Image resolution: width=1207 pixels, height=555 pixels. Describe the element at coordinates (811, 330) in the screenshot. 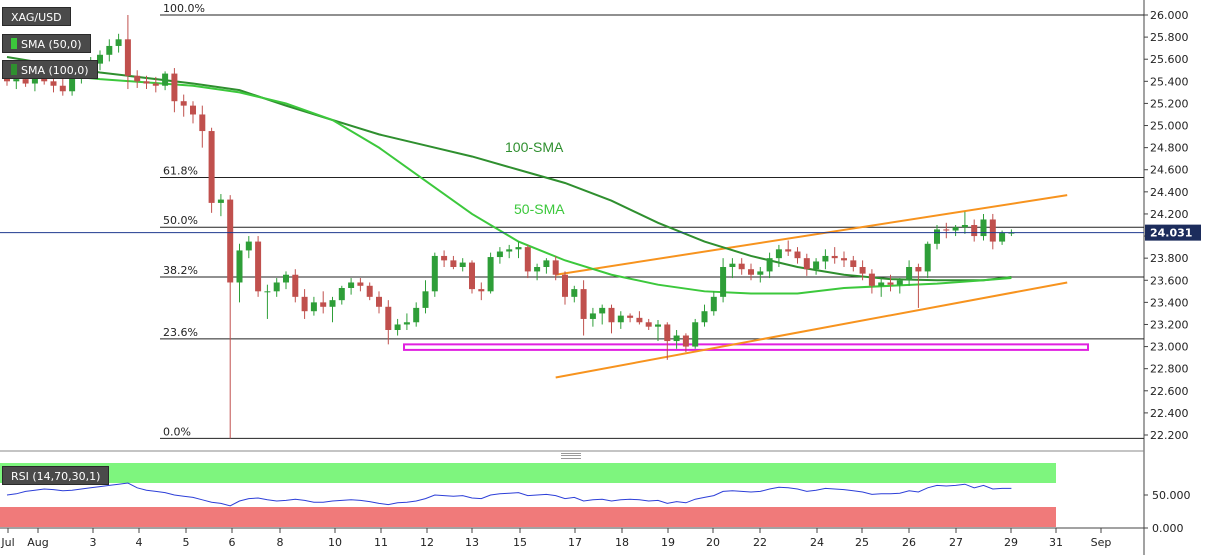

I see `channel-lower-line` at that location.